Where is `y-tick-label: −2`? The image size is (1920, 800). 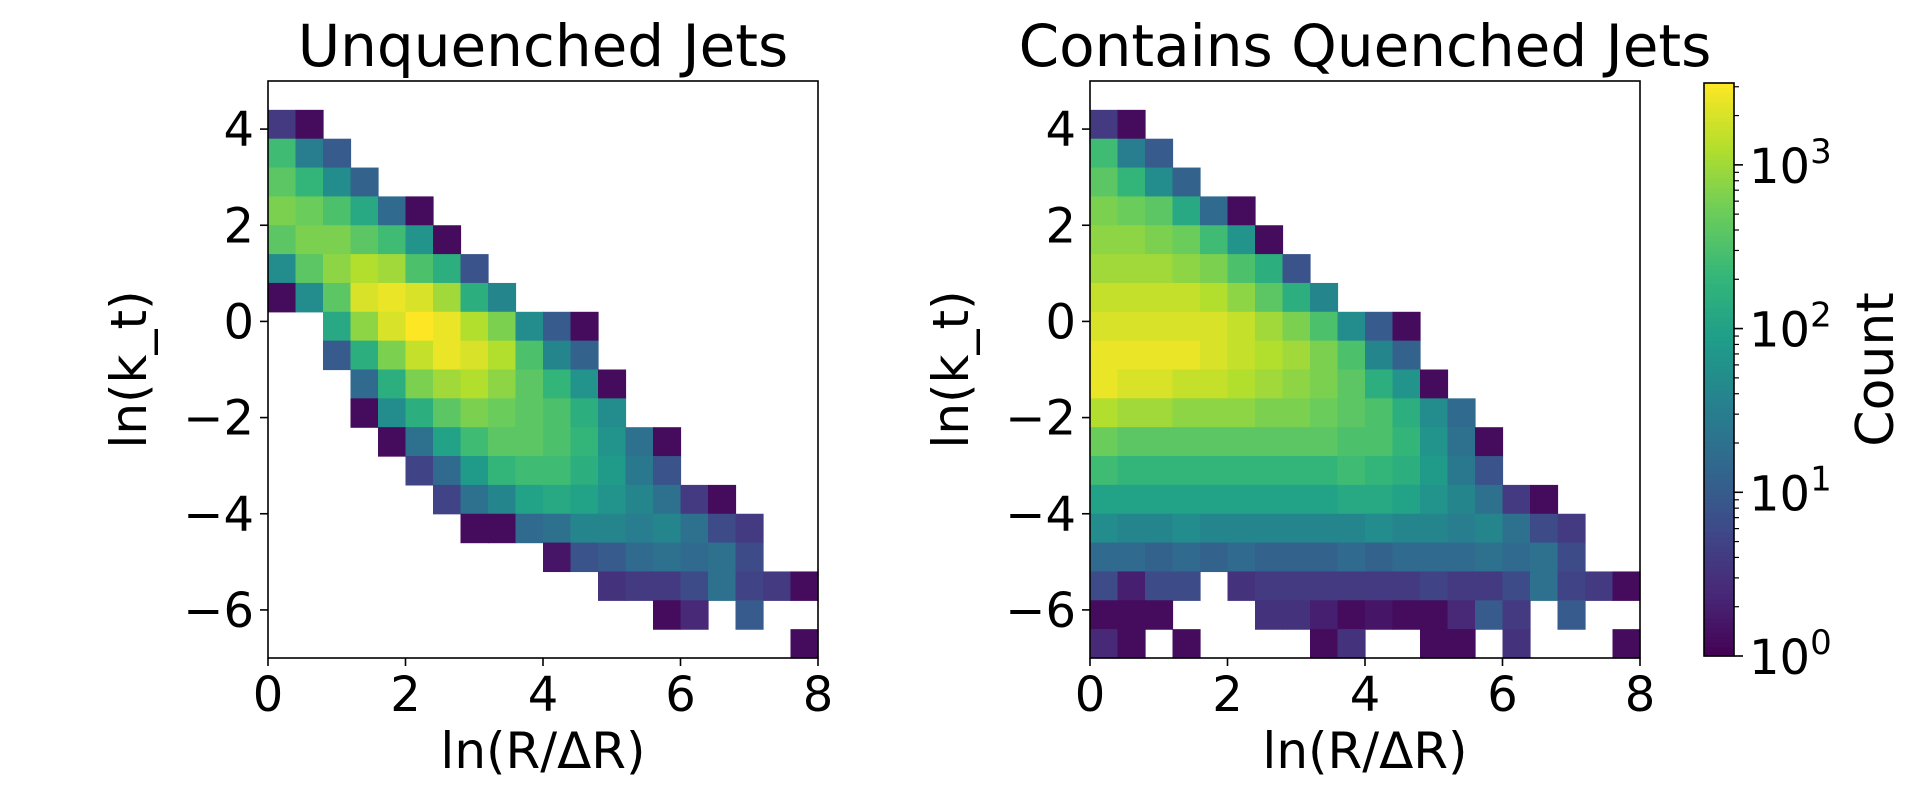 y-tick-label: −2 is located at coordinates (1040, 419).